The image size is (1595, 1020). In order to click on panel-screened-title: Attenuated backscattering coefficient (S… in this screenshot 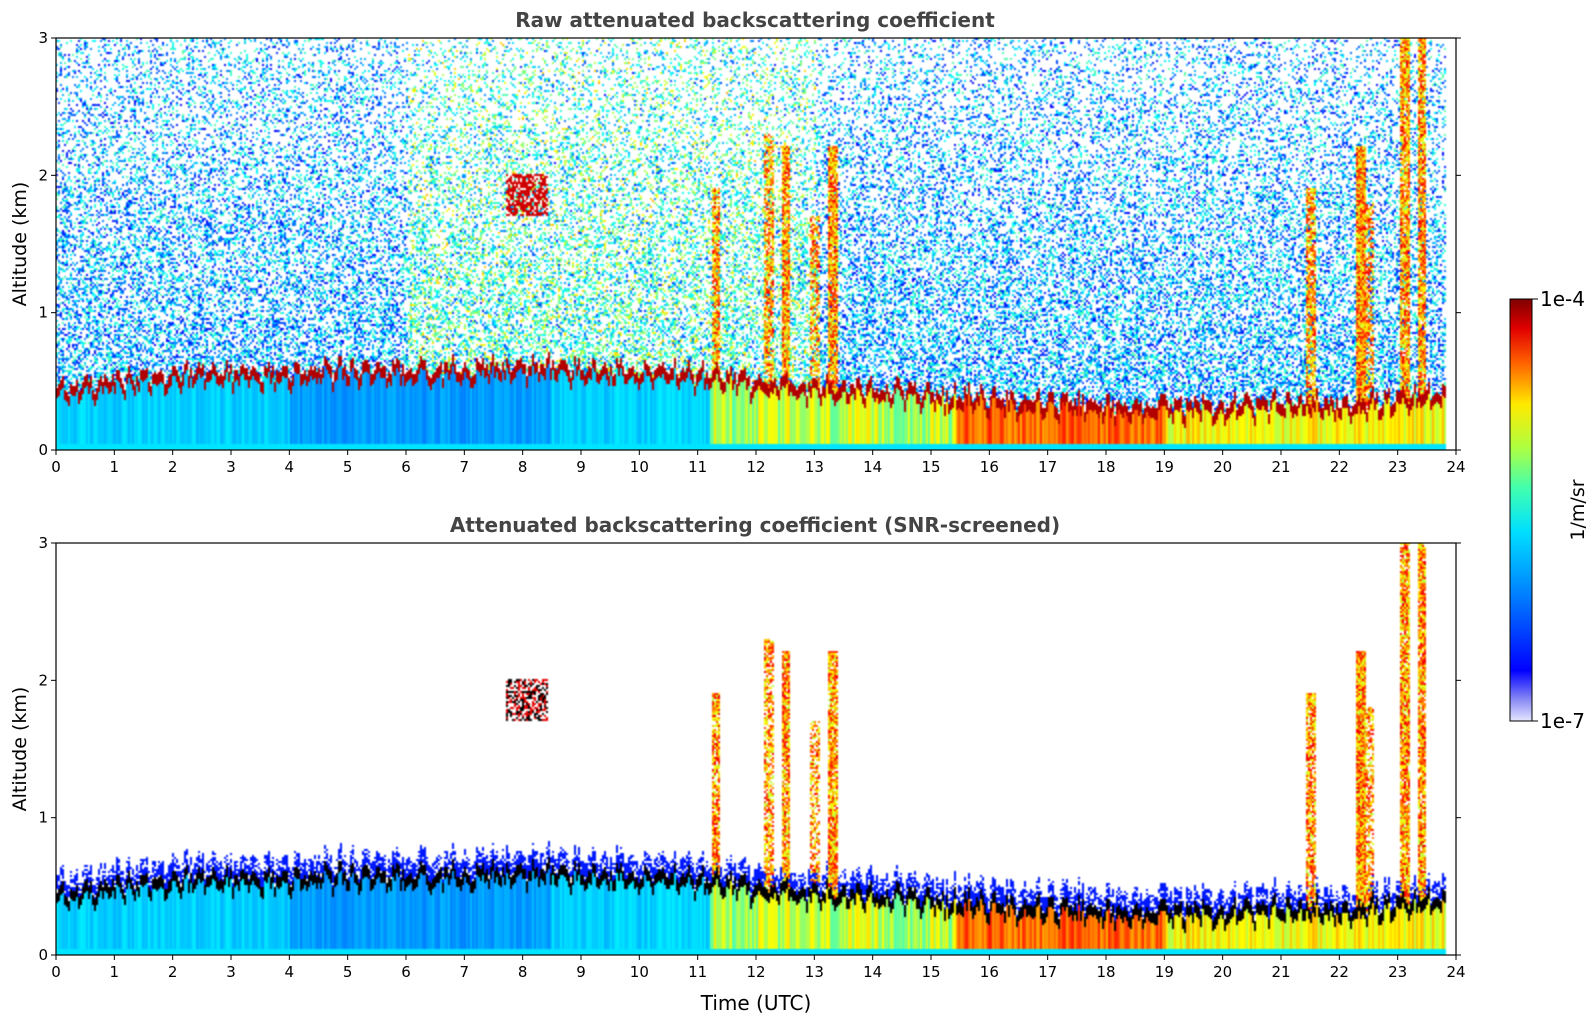, I will do `click(755, 525)`.